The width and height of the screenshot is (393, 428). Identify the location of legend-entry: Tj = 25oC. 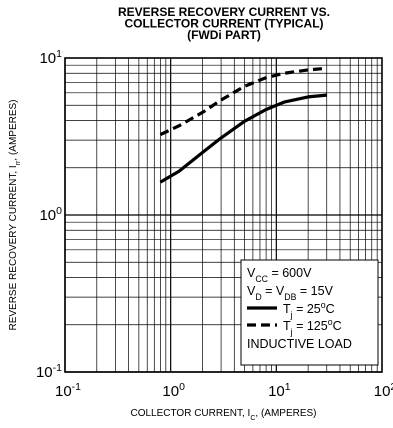
(309, 310).